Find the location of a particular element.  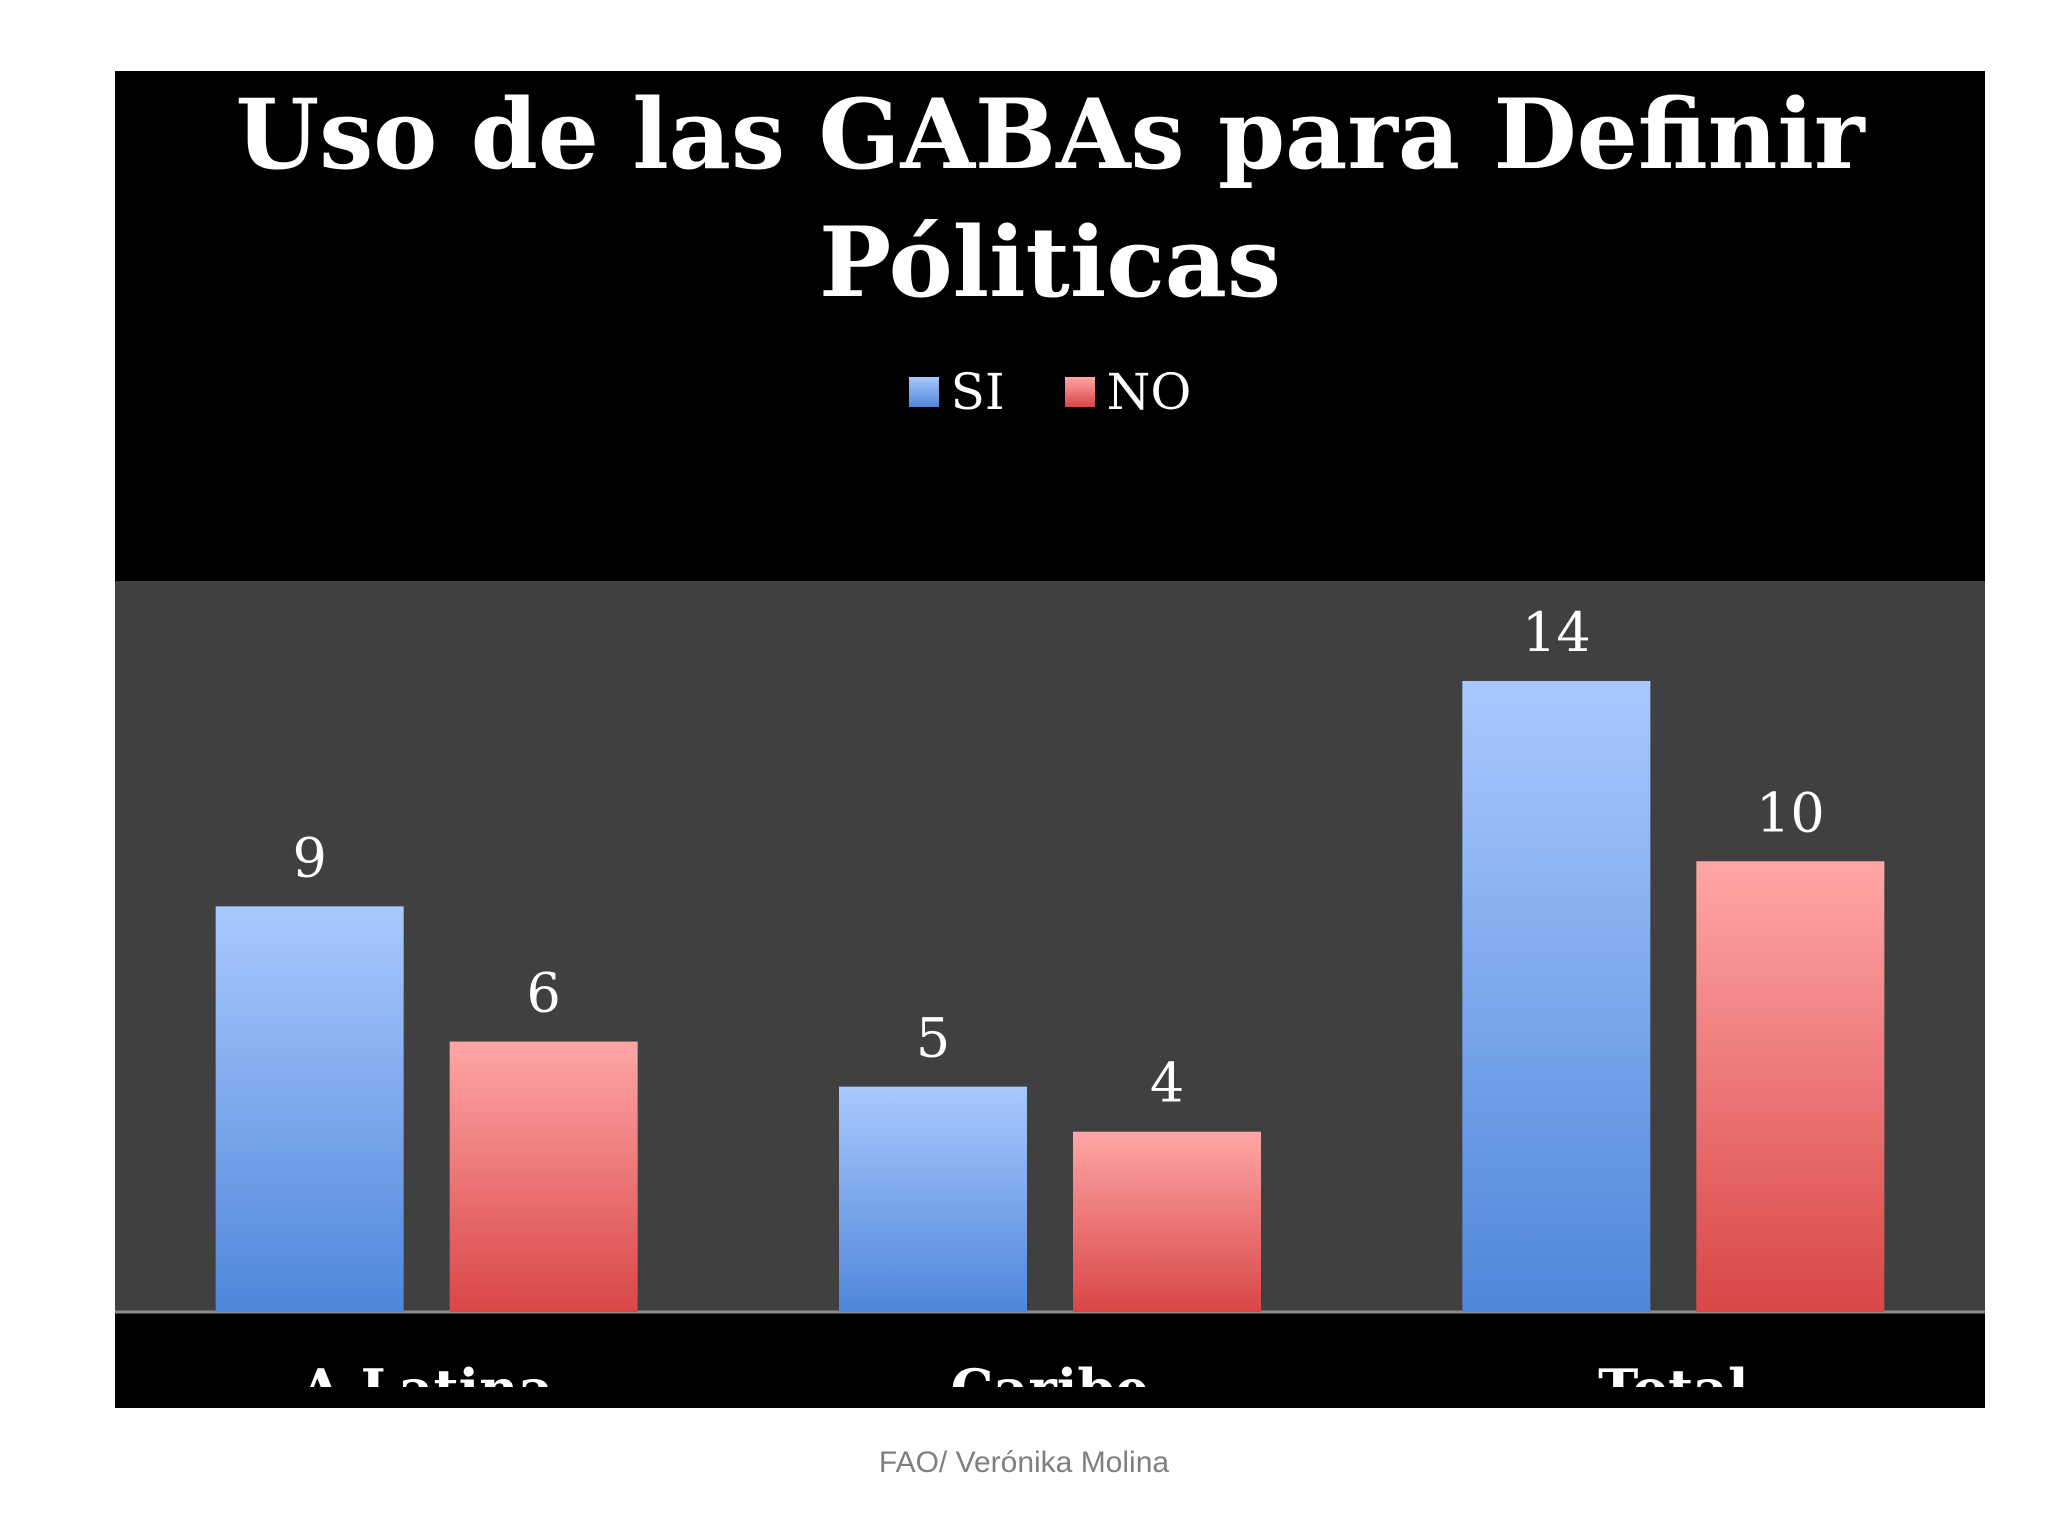

bar-no-a-latina is located at coordinates (543, 1176).